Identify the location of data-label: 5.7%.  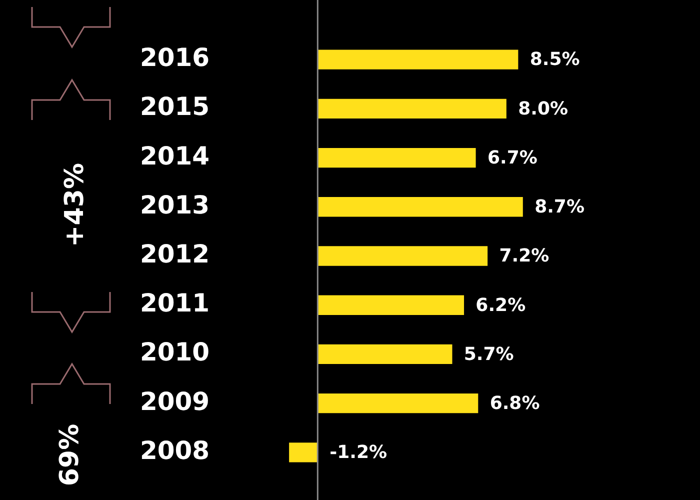
(489, 354).